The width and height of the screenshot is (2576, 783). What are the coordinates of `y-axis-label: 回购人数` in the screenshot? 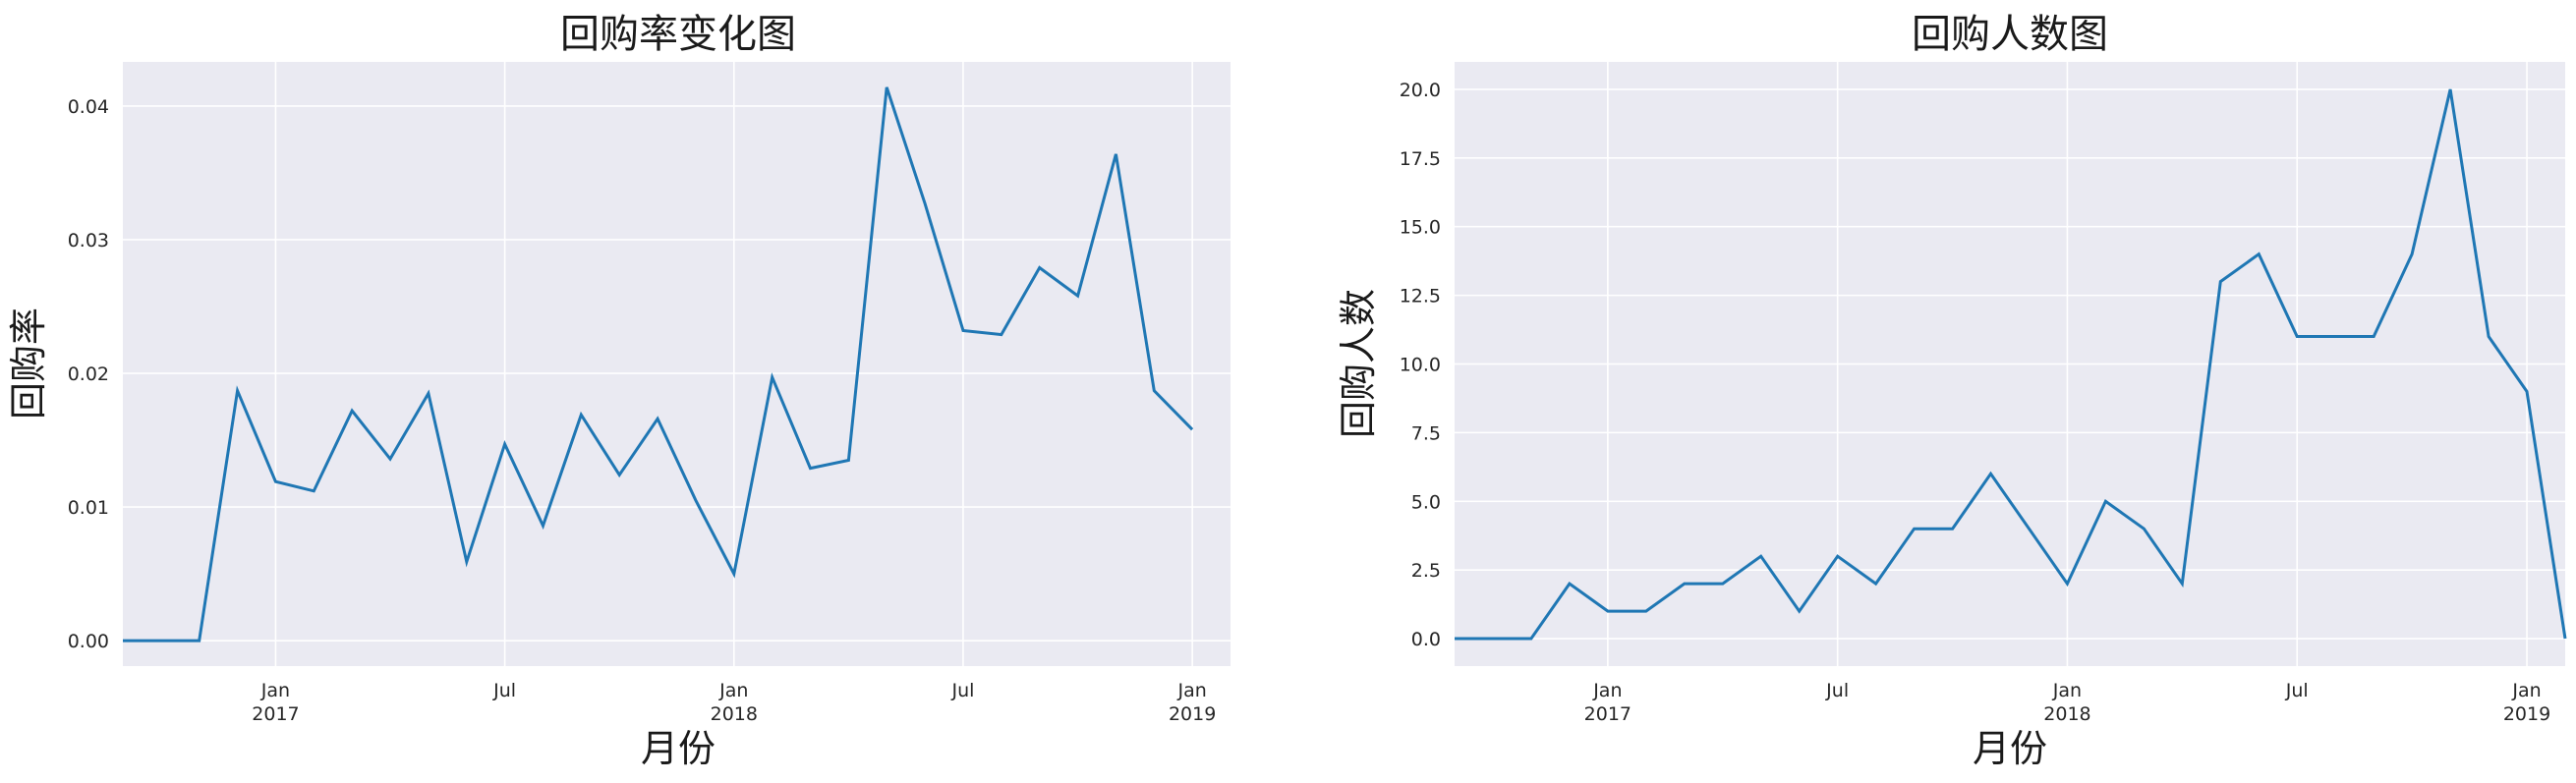 It's located at (1359, 363).